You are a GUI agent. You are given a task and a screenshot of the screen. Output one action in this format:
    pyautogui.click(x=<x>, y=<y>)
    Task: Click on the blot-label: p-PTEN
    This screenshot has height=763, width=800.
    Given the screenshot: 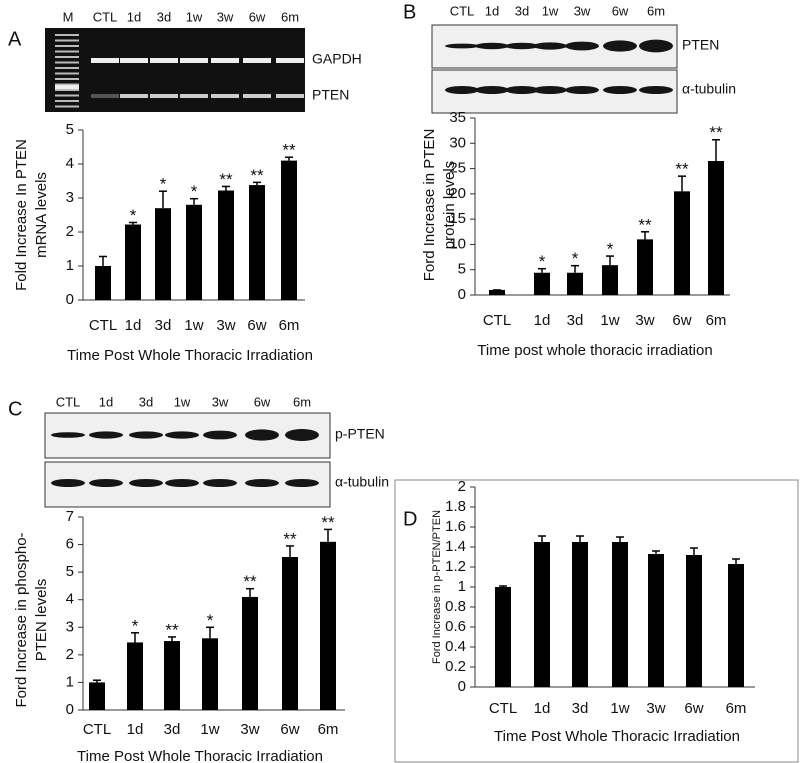 What is the action you would take?
    pyautogui.click(x=360, y=434)
    